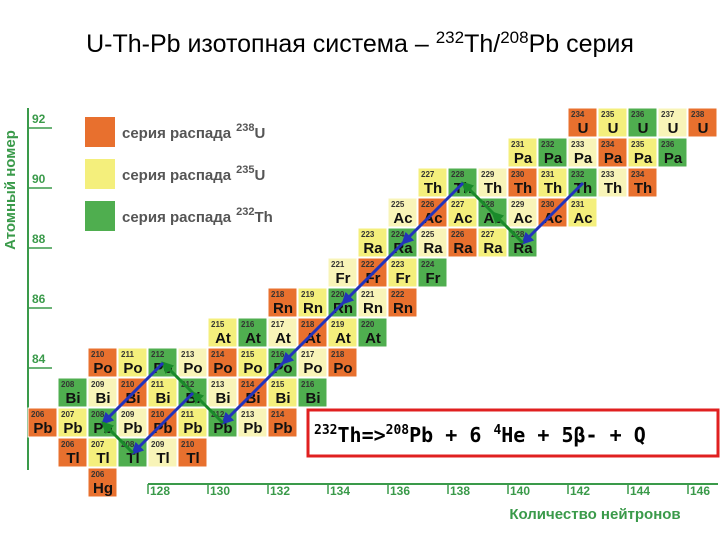  Describe the element at coordinates (428, 204) in the screenshot. I see `cell-mass: 226` at that location.